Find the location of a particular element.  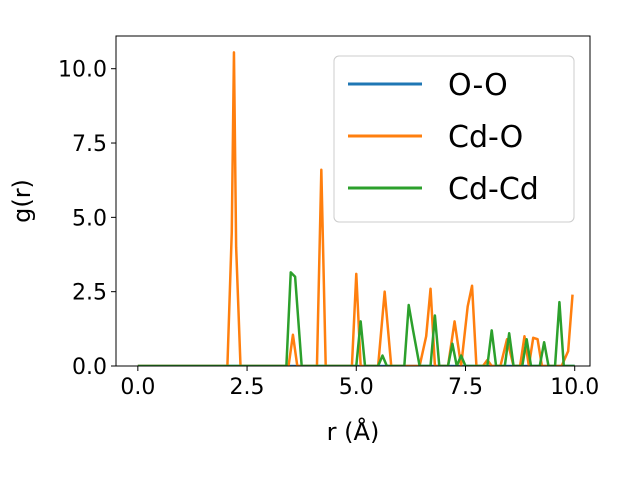

legend-box is located at coordinates (454, 139).